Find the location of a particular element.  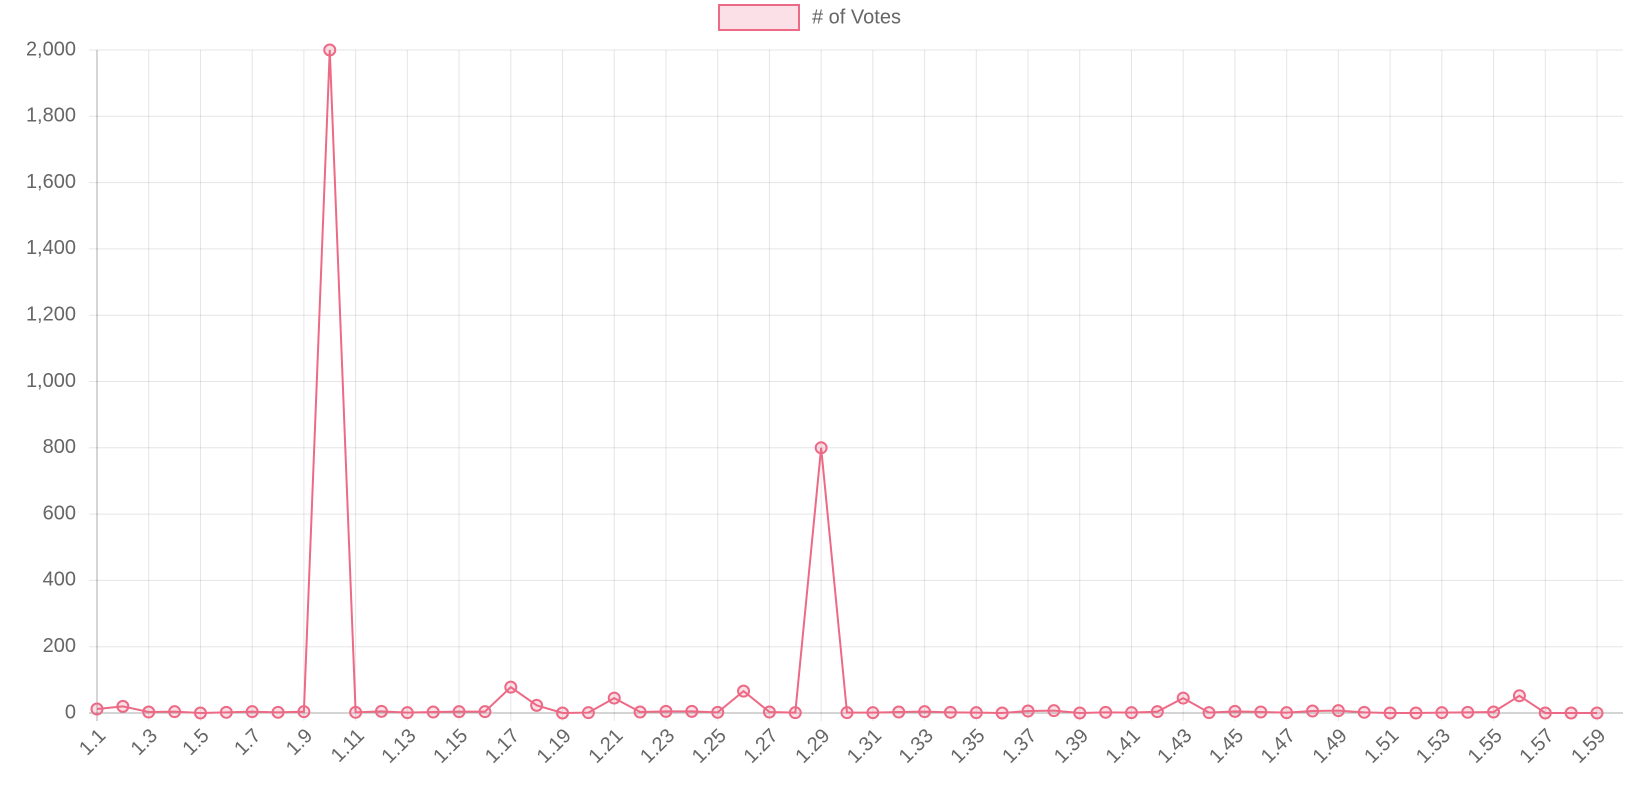

x-tick-label: 1.39 is located at coordinates (1071, 746).